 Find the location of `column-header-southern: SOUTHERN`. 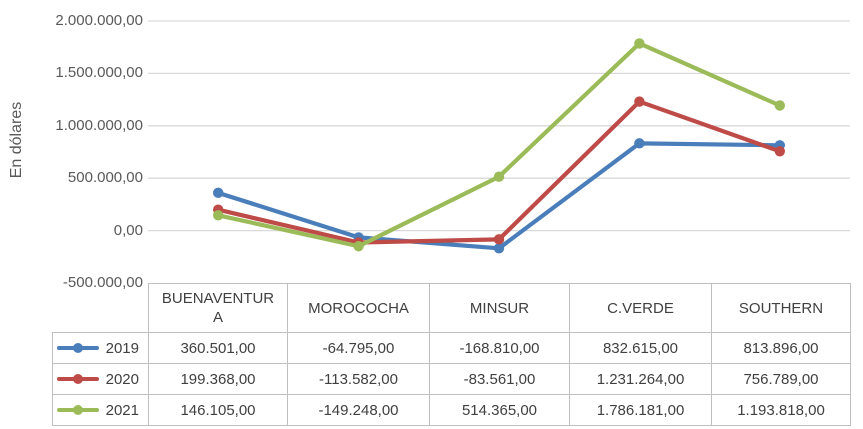

column-header-southern: SOUTHERN is located at coordinates (781, 308).